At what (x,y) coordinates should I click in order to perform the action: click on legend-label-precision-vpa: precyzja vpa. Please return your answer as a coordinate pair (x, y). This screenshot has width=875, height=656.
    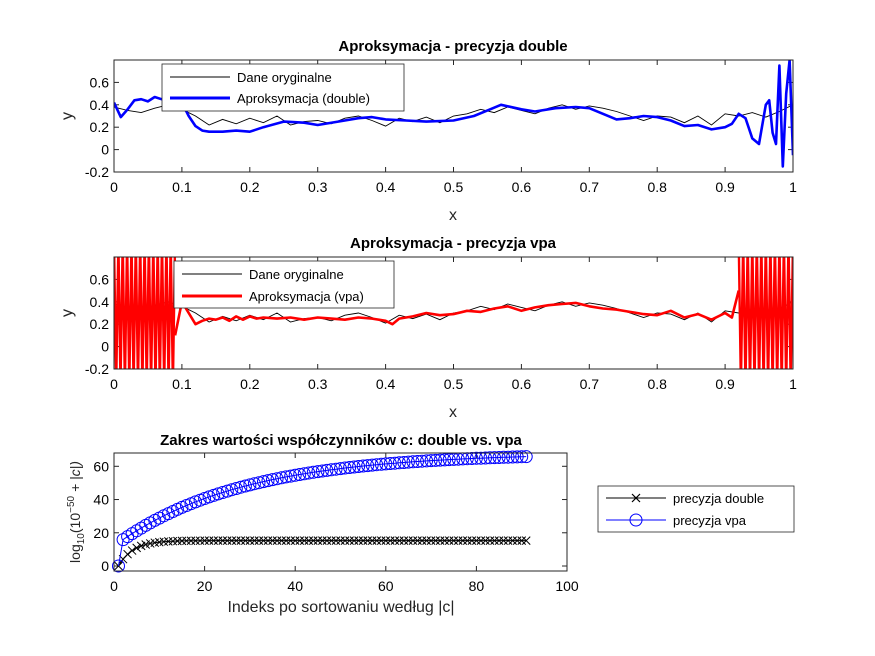
    Looking at the image, I should click on (710, 520).